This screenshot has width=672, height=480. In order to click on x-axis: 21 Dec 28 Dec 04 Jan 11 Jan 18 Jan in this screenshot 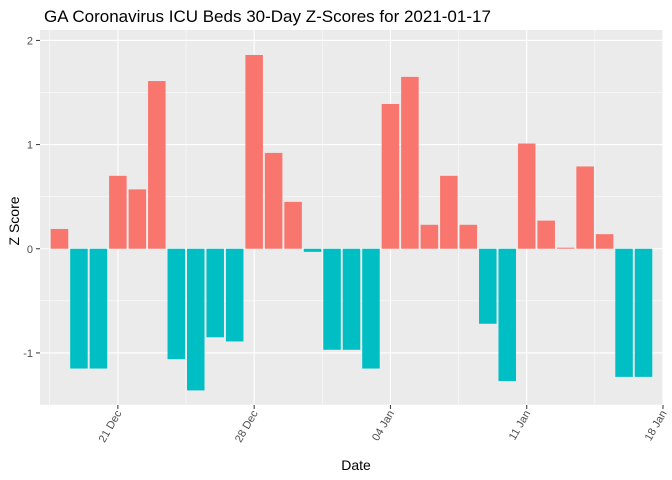, I will do `click(383, 425)`.